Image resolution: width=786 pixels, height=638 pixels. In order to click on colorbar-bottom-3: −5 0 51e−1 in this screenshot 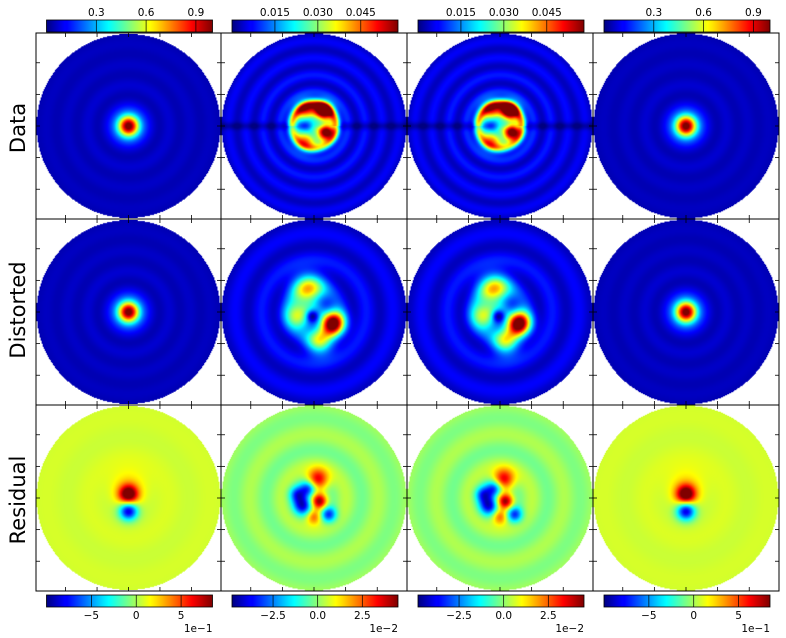, I will do `click(687, 614)`.